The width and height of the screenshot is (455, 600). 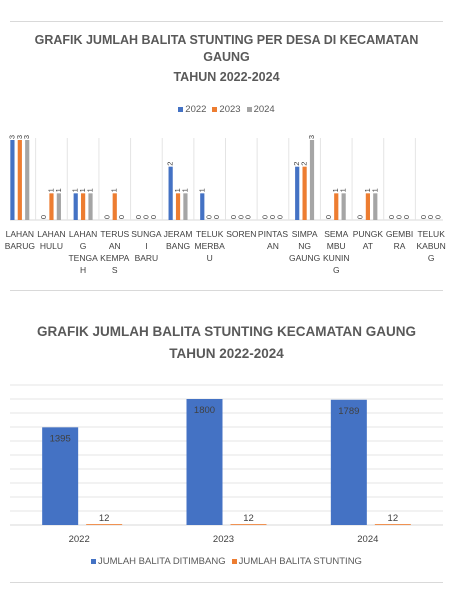 I want to click on chart1-category-label: NG, so click(x=304, y=246).